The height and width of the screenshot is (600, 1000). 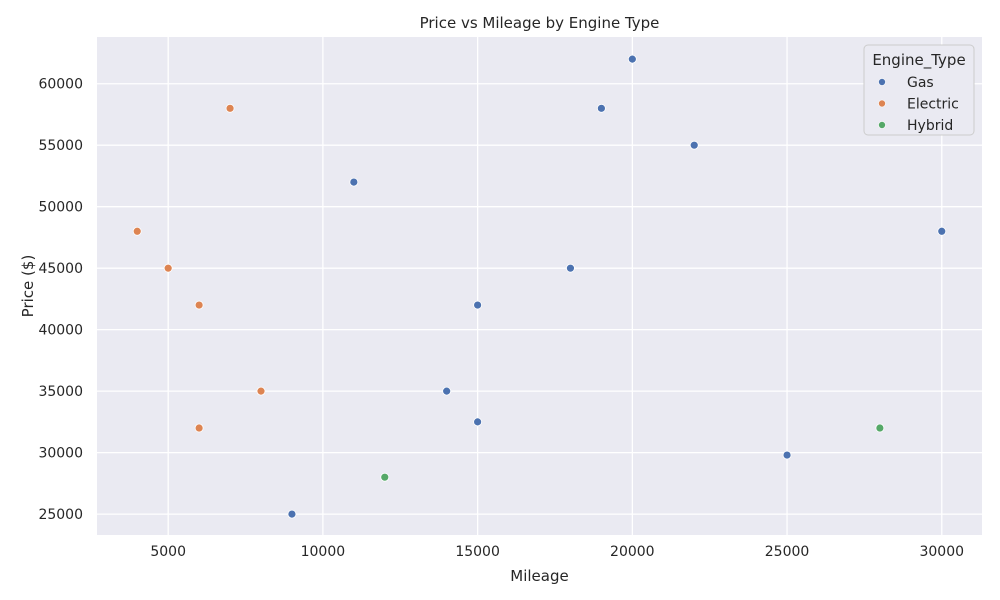 What do you see at coordinates (28, 286) in the screenshot?
I see `y-axis-label: Price ($)` at bounding box center [28, 286].